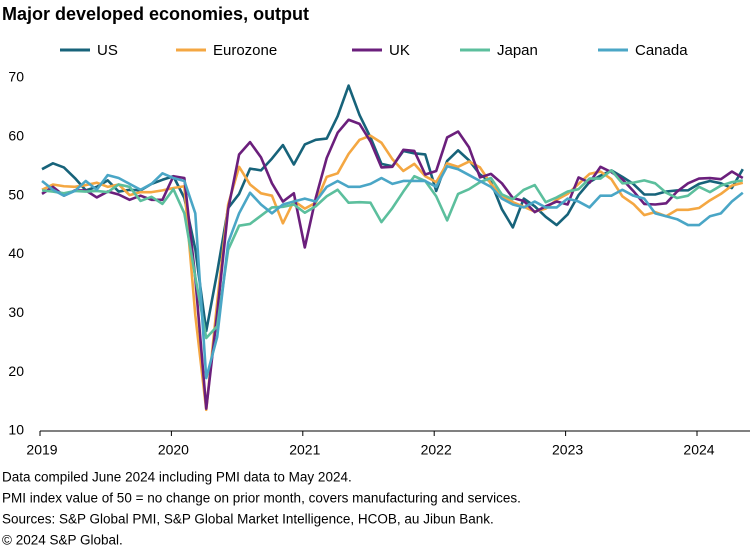  I want to click on x-tick-label: 2019, so click(41, 450).